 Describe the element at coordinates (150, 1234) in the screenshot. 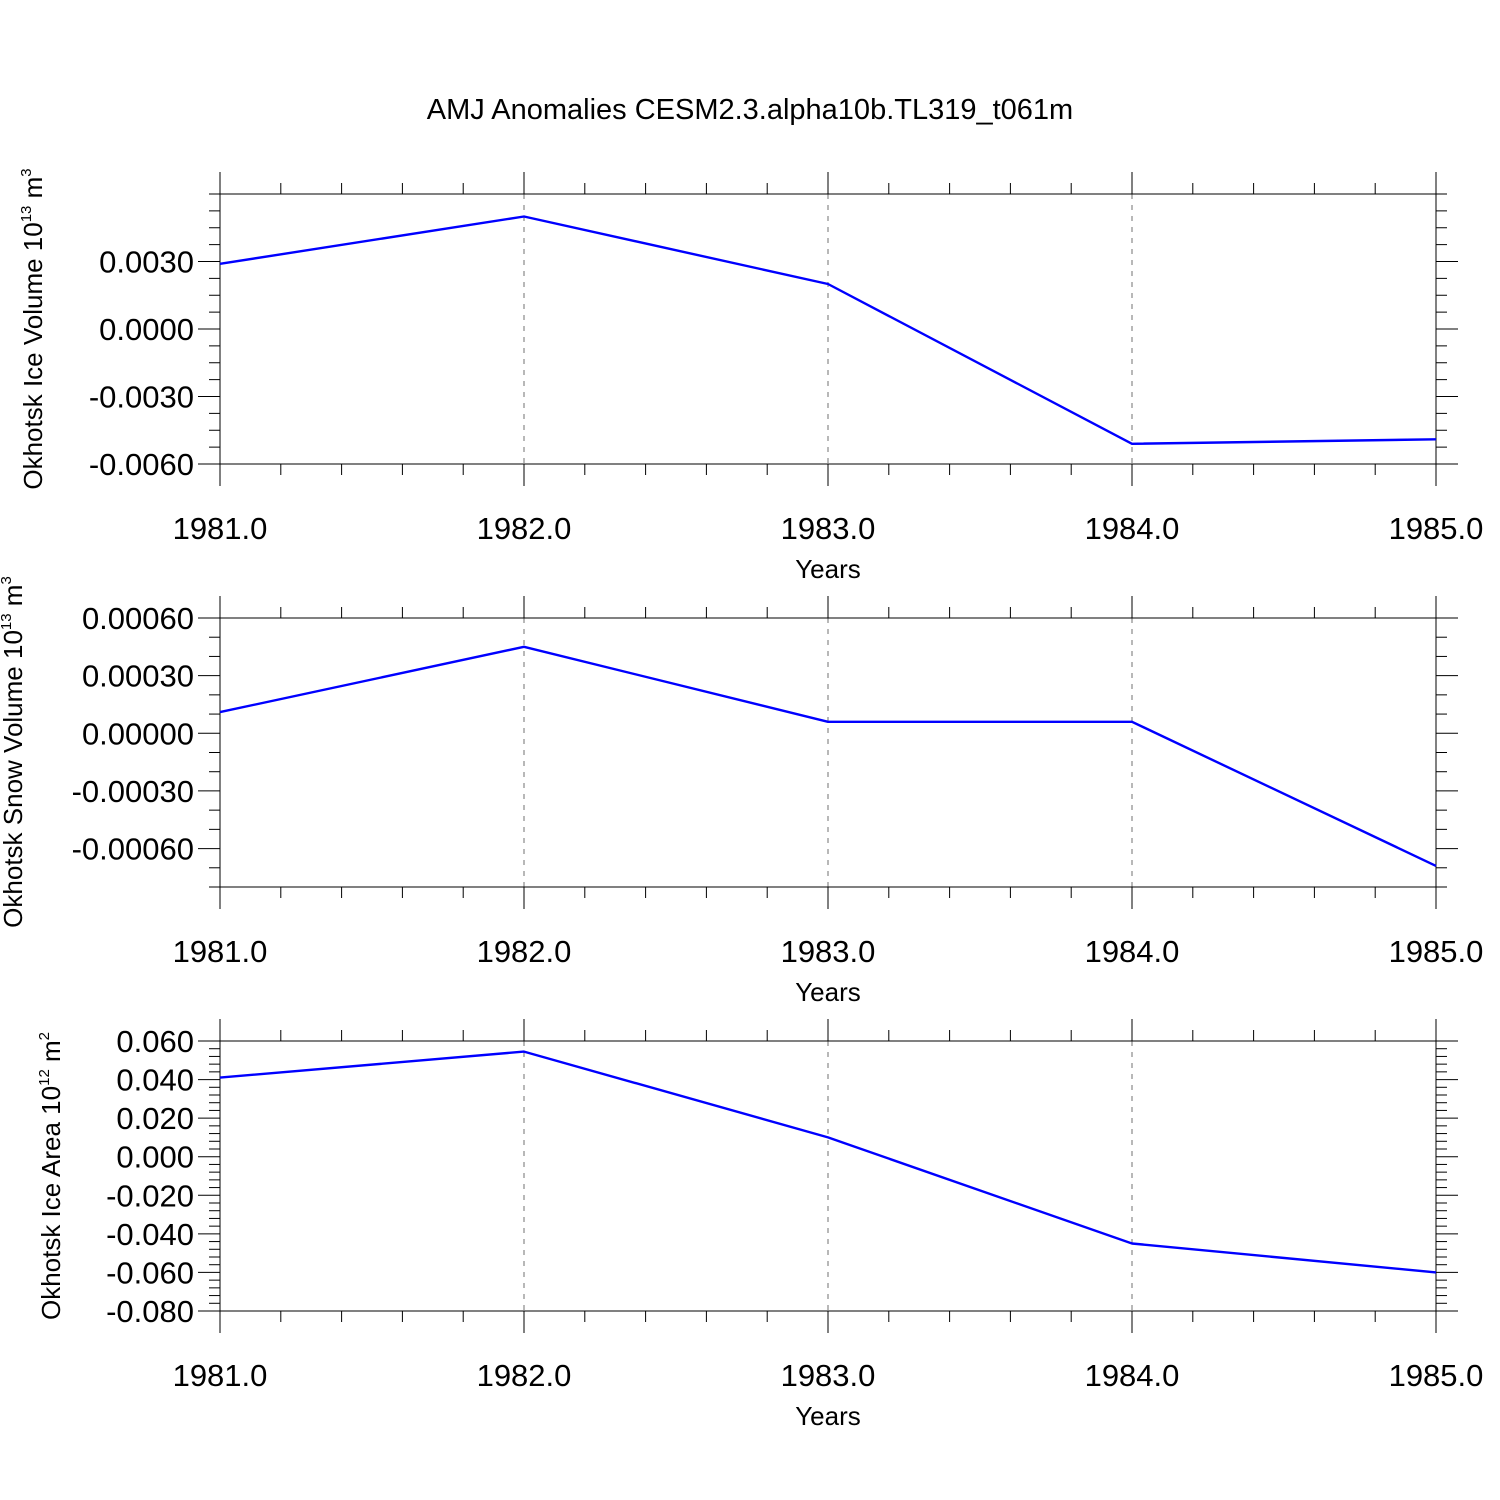

I see `y-tick-label: -0.040` at that location.